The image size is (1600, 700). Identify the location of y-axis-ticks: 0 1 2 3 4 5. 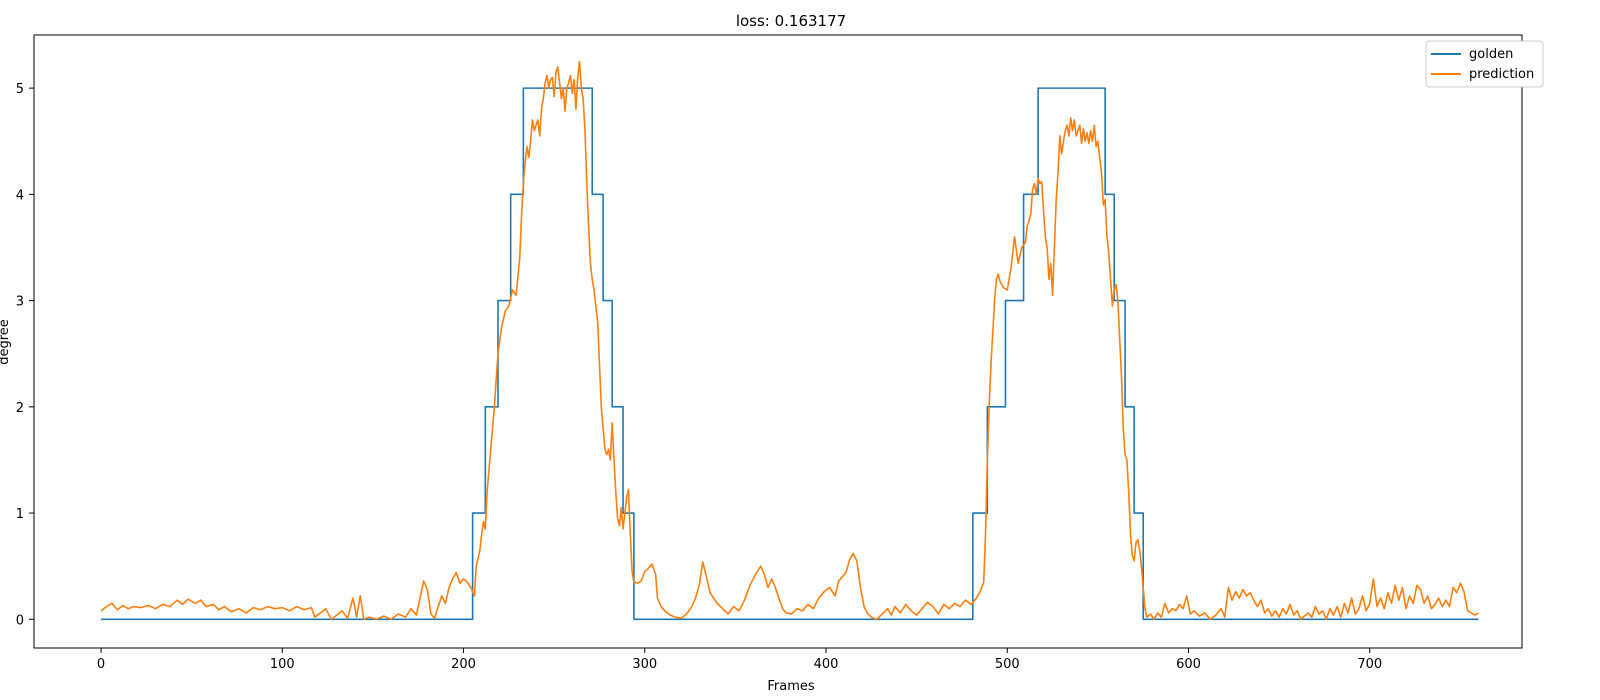
(25, 355).